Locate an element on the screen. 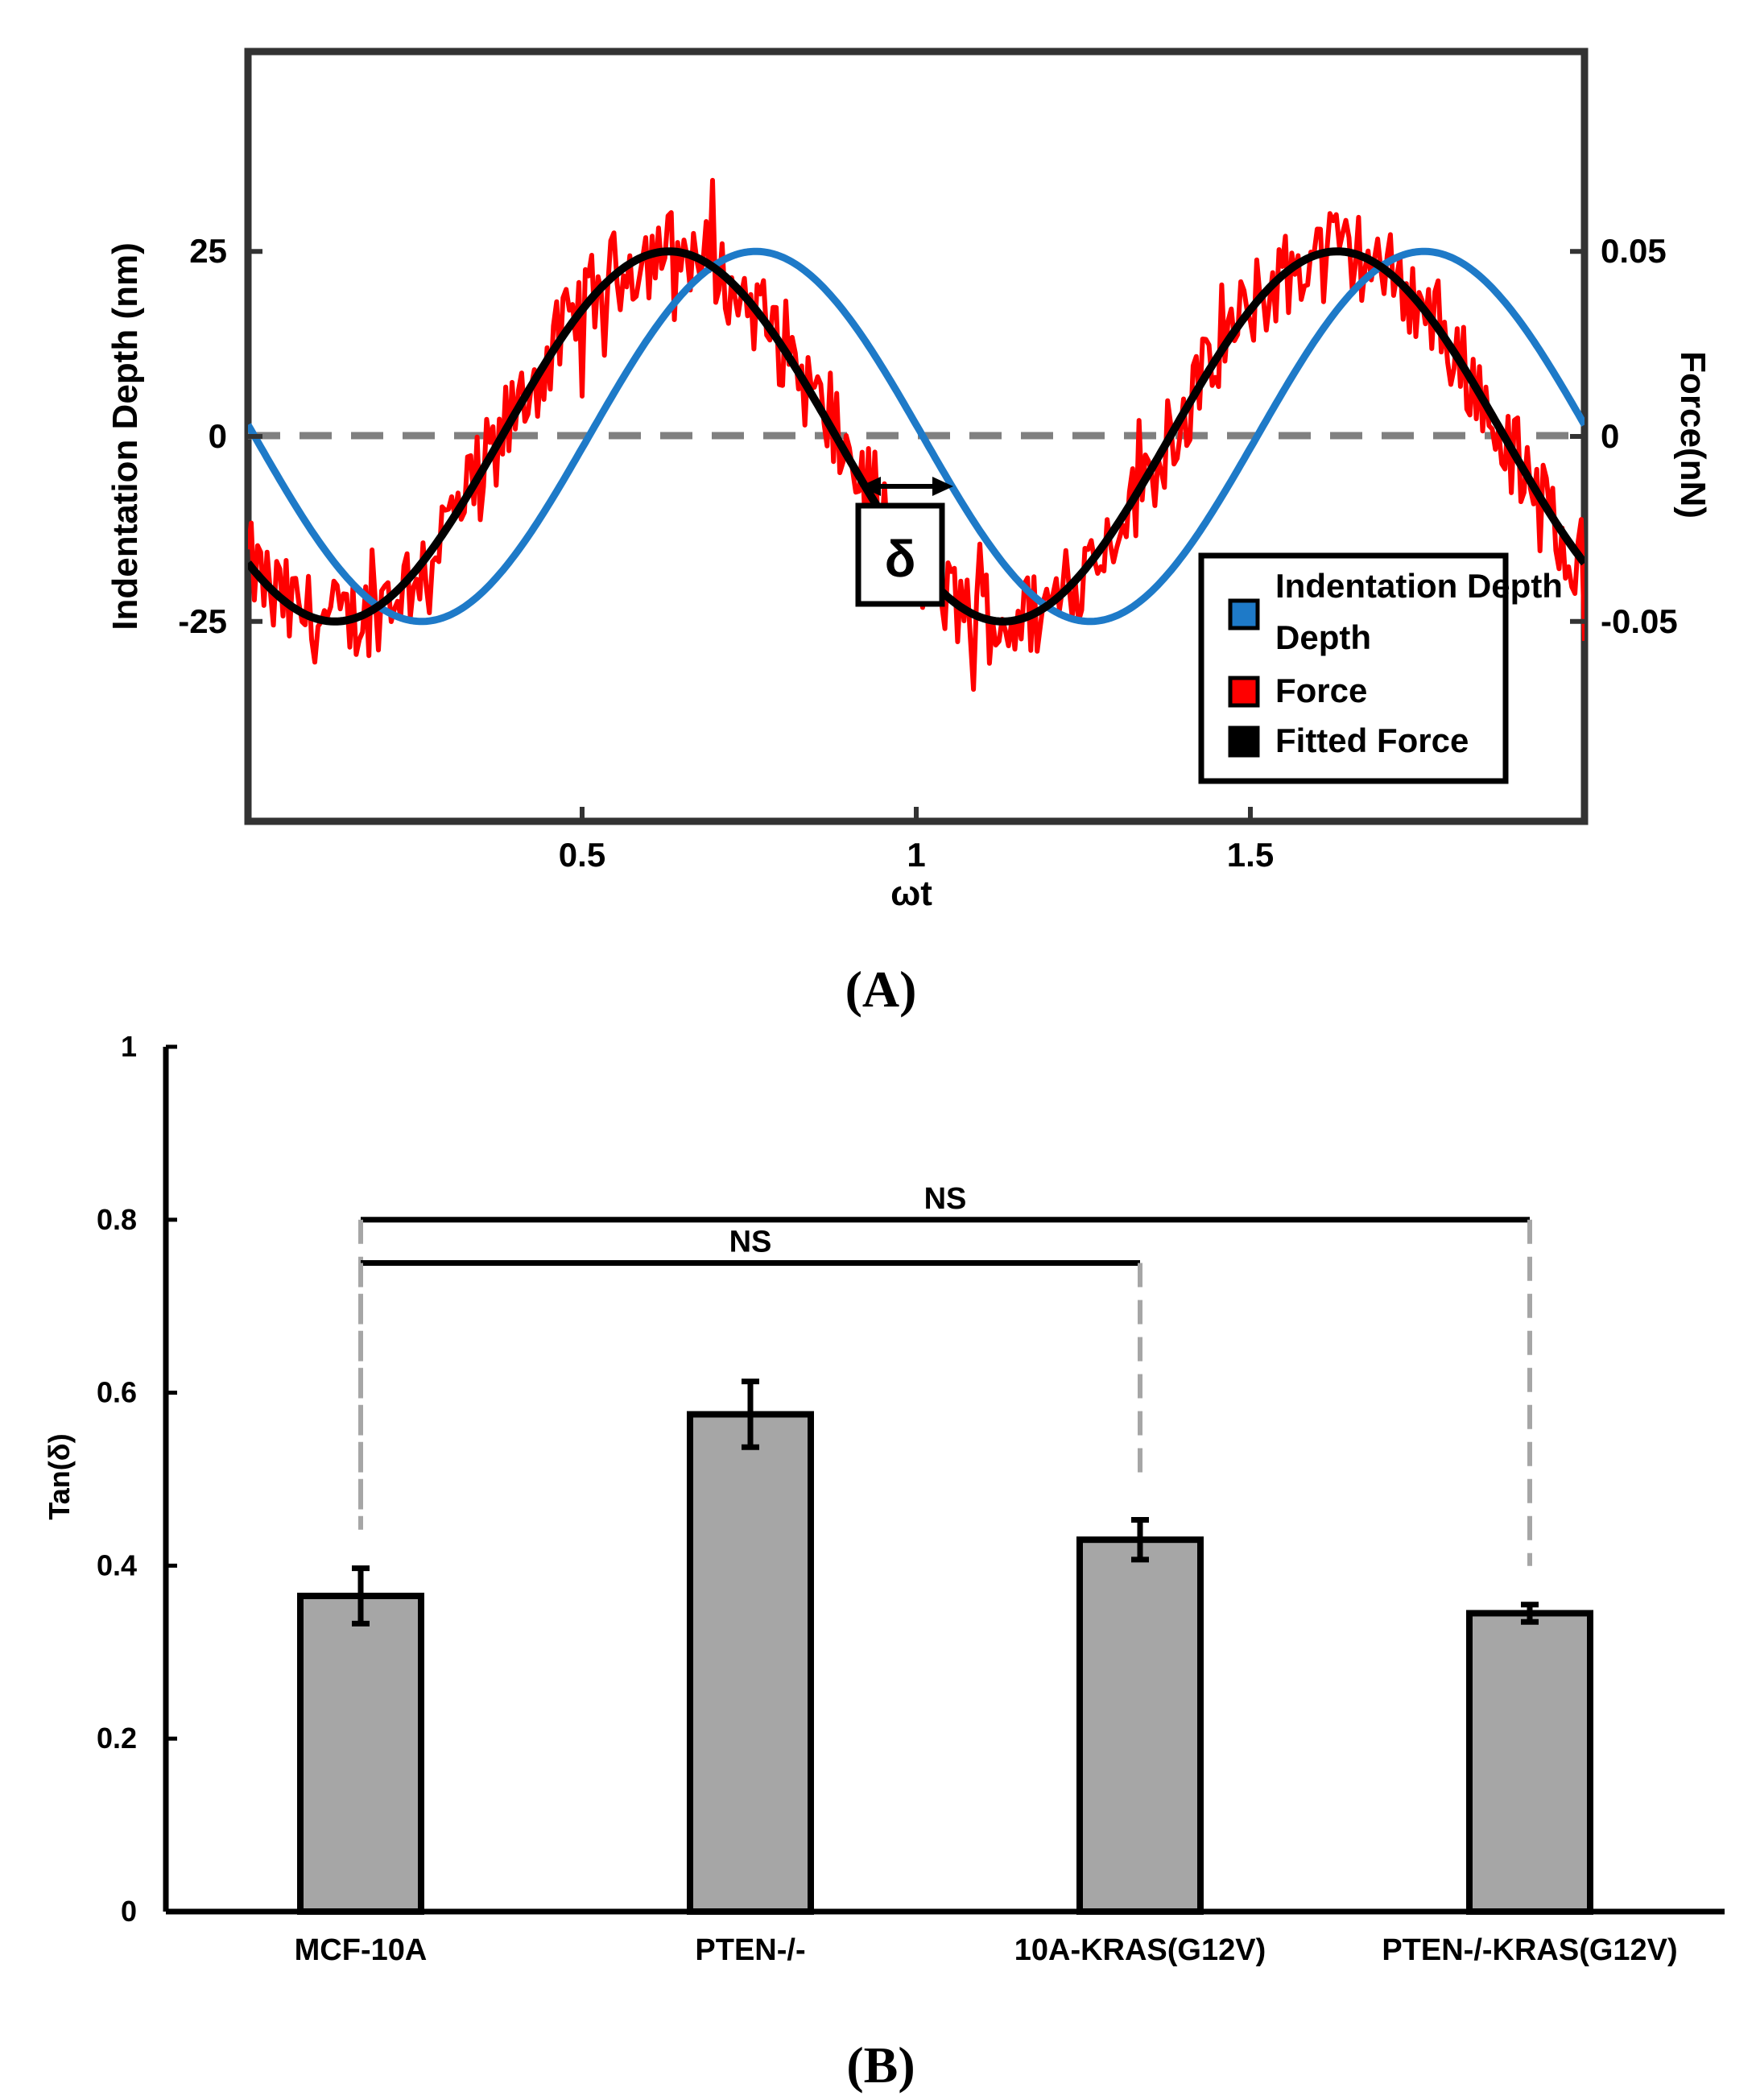  y-axis-label-right: Force(nN) is located at coordinates (1693, 435).